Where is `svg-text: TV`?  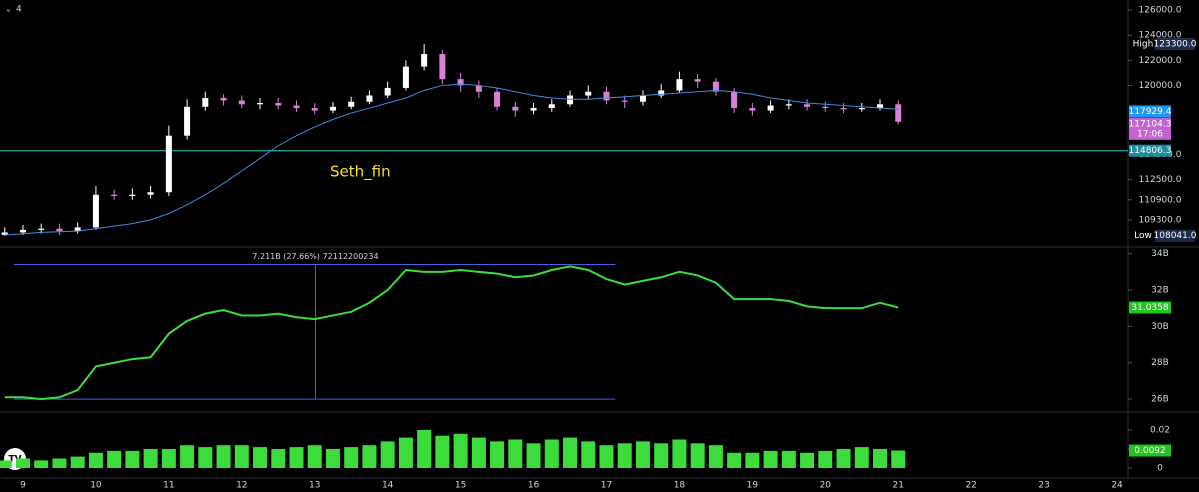 svg-text: TV is located at coordinates (14, 460).